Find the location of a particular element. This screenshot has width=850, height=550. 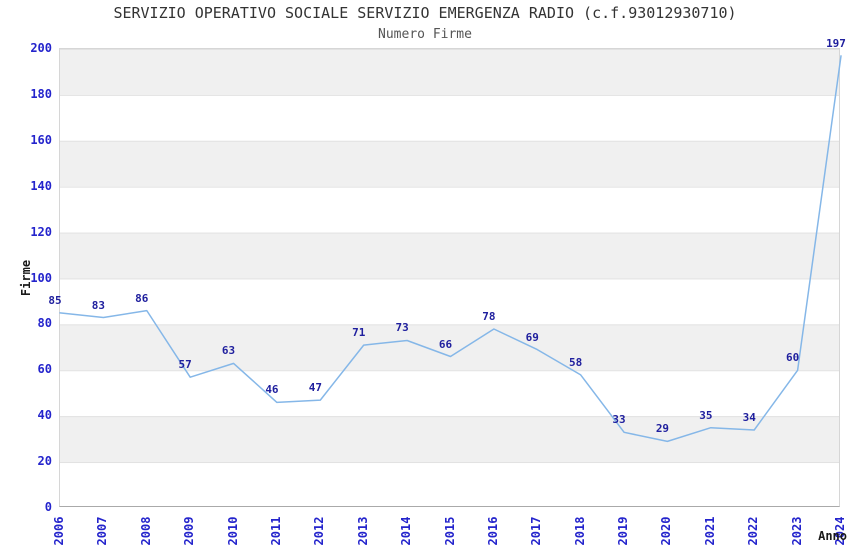

x-tick-label: 2007 is located at coordinates (102, 531).